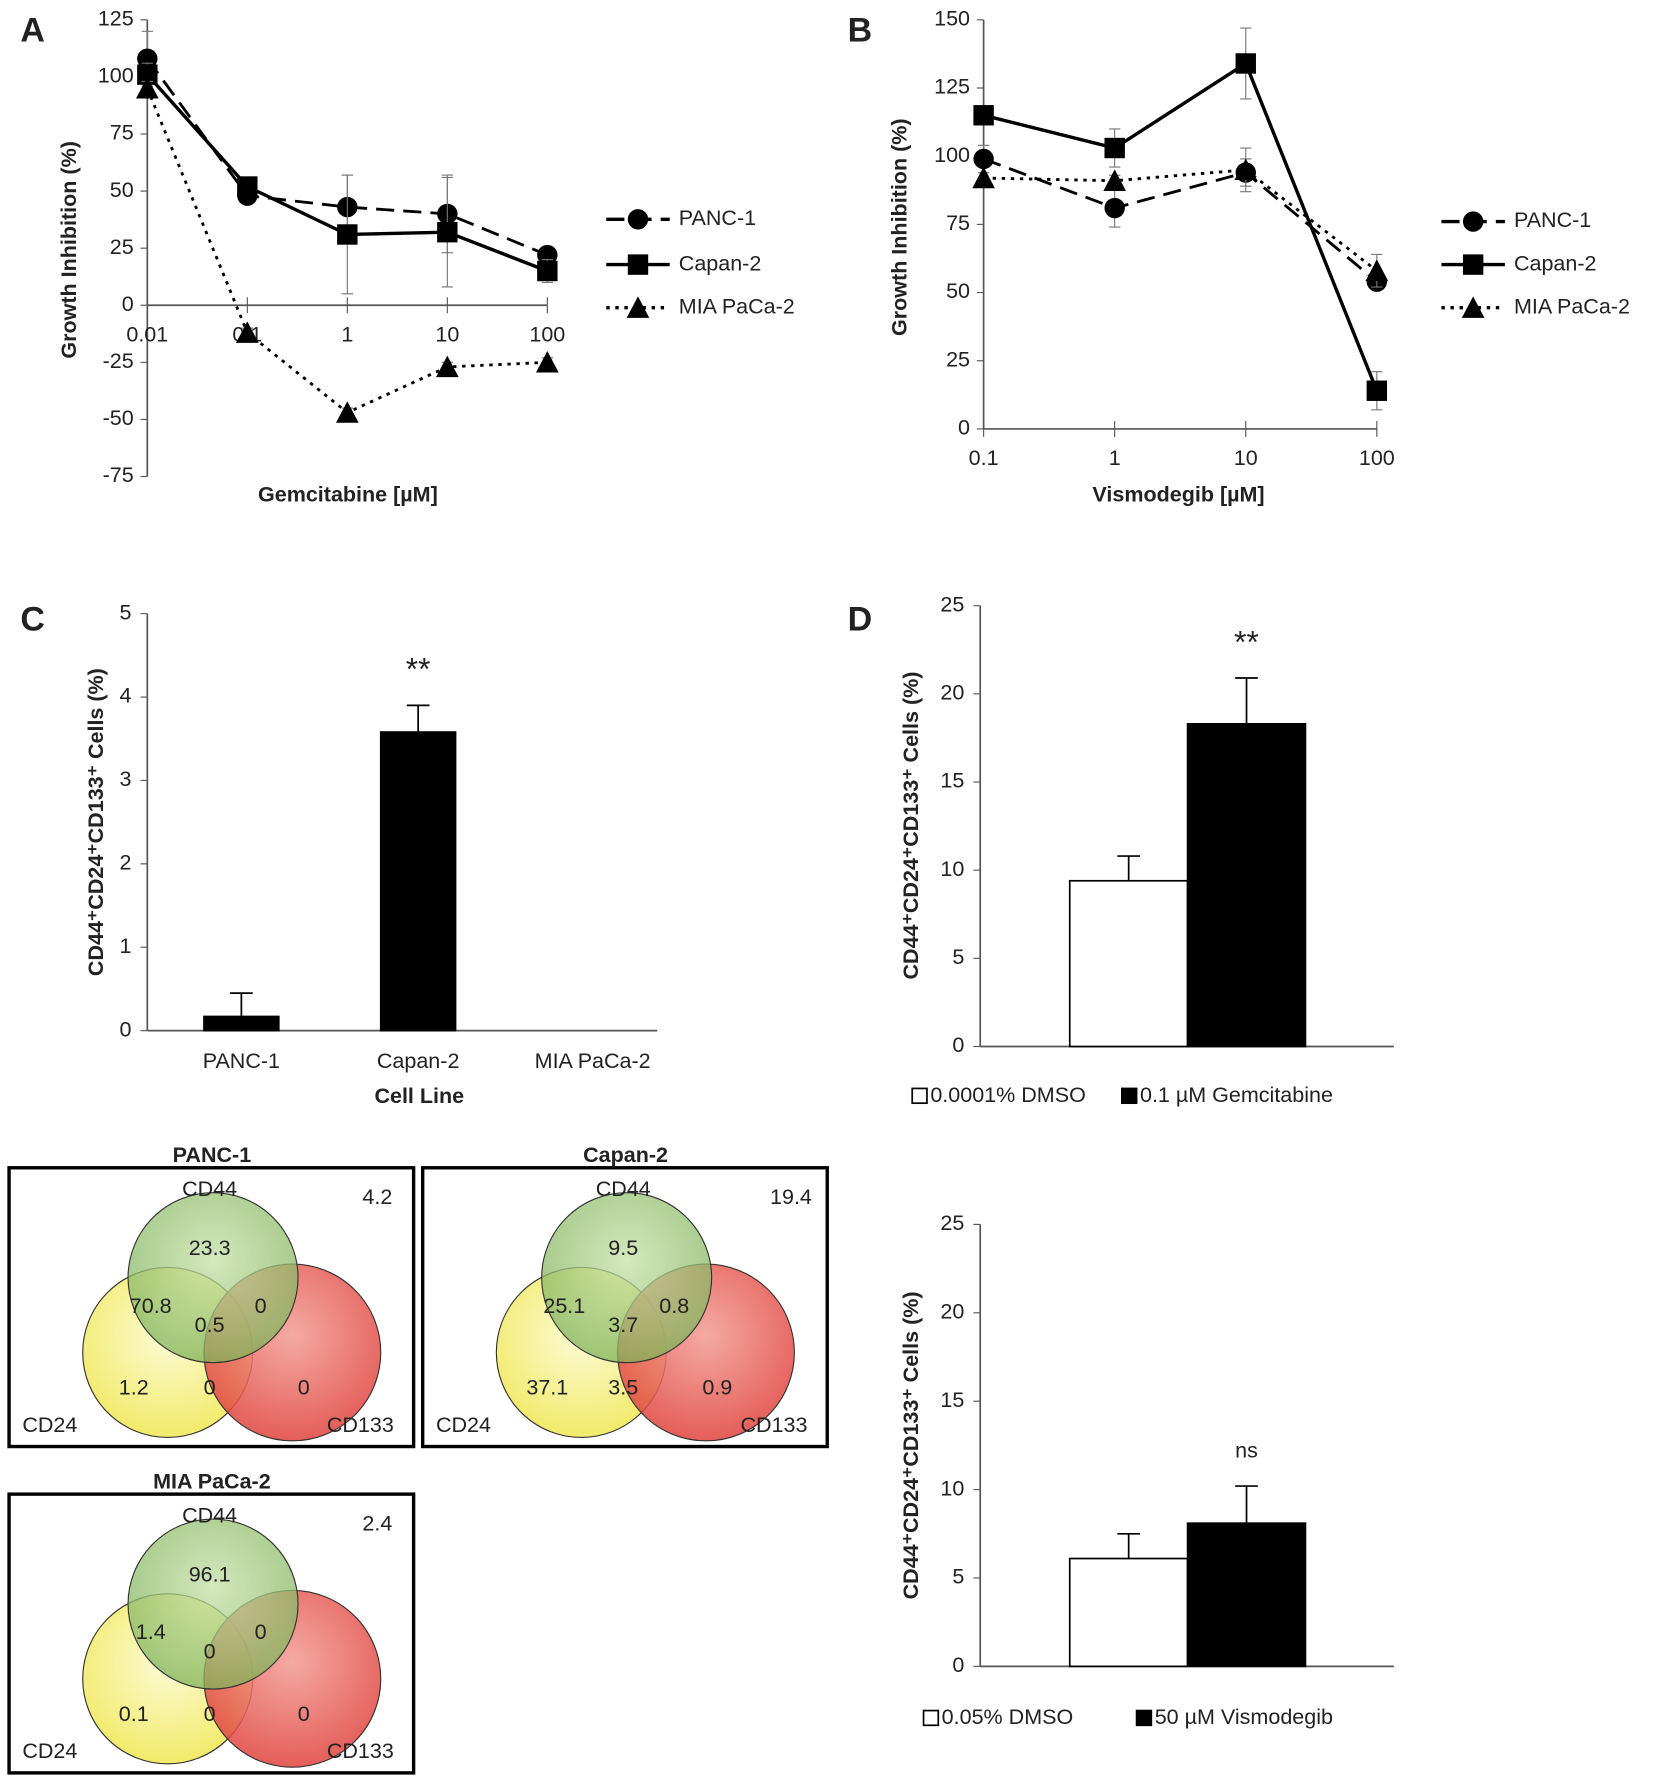 The width and height of the screenshot is (1659, 1778). I want to click on x-axis-label: Gemcitabine [µM], so click(348, 494).